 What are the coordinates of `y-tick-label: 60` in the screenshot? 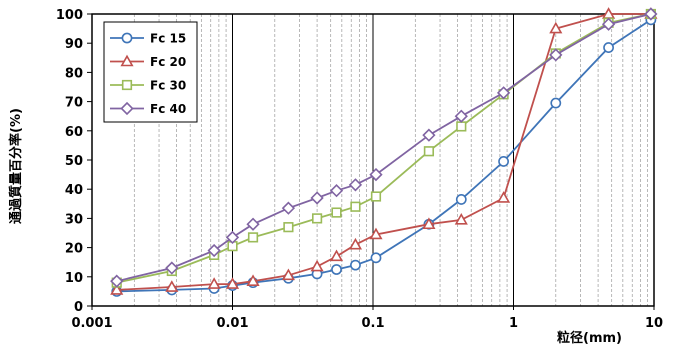 It's located at (74, 132).